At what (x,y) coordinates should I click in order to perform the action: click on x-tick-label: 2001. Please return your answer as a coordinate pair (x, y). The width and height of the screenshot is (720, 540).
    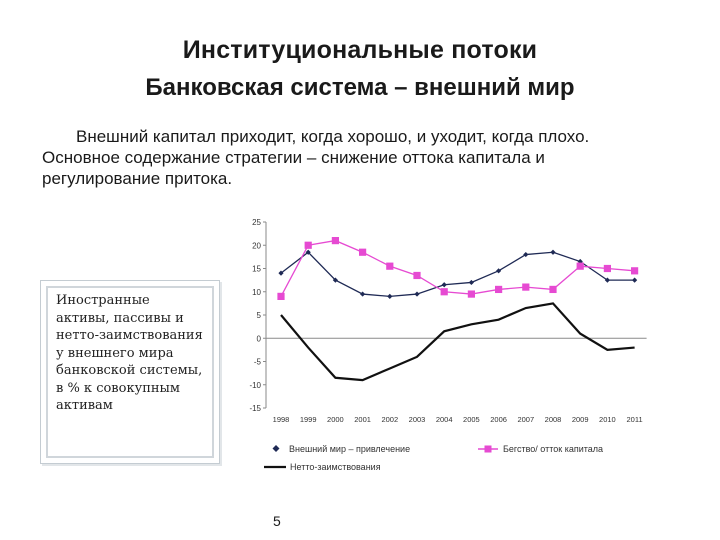
    Looking at the image, I should click on (362, 419).